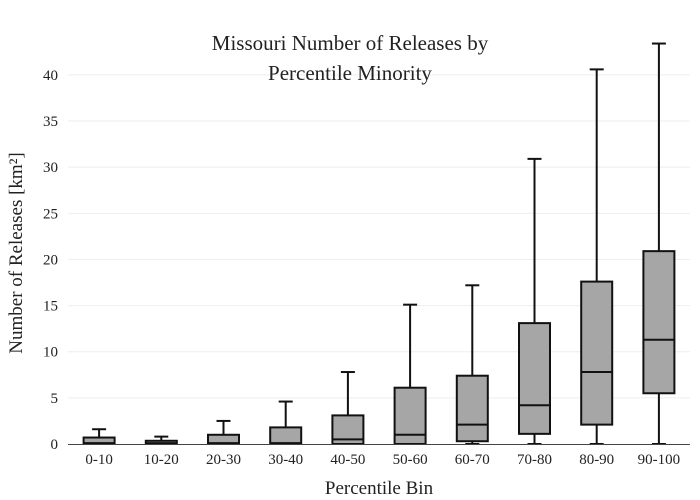 This screenshot has width=700, height=500. I want to click on x-tick-label: 80-90, so click(596, 460).